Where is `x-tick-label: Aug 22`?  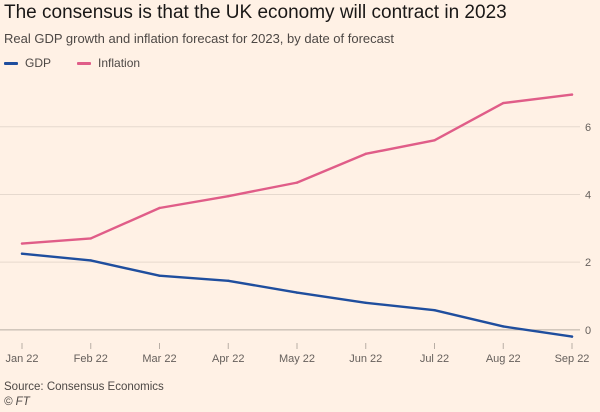 x-tick-label: Aug 22 is located at coordinates (503, 359).